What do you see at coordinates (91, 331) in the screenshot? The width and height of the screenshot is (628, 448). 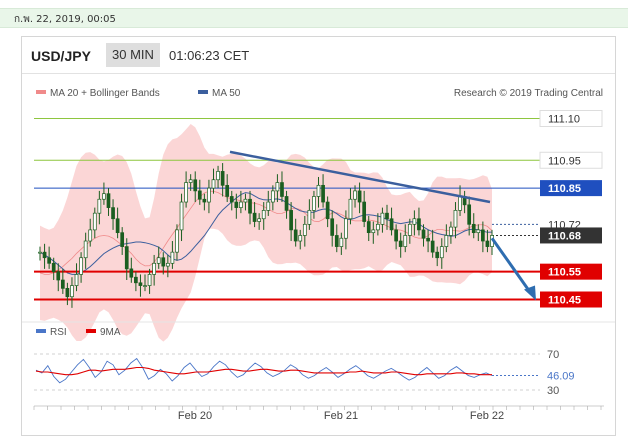 I see `legend-swatch-9ma` at bounding box center [91, 331].